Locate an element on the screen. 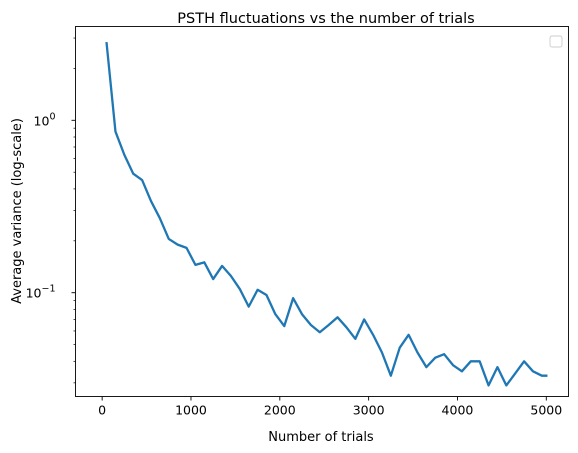 The image size is (578, 453). x-axis-ticks: 0 1000 2000 3000 4000 5000 is located at coordinates (330, 407).